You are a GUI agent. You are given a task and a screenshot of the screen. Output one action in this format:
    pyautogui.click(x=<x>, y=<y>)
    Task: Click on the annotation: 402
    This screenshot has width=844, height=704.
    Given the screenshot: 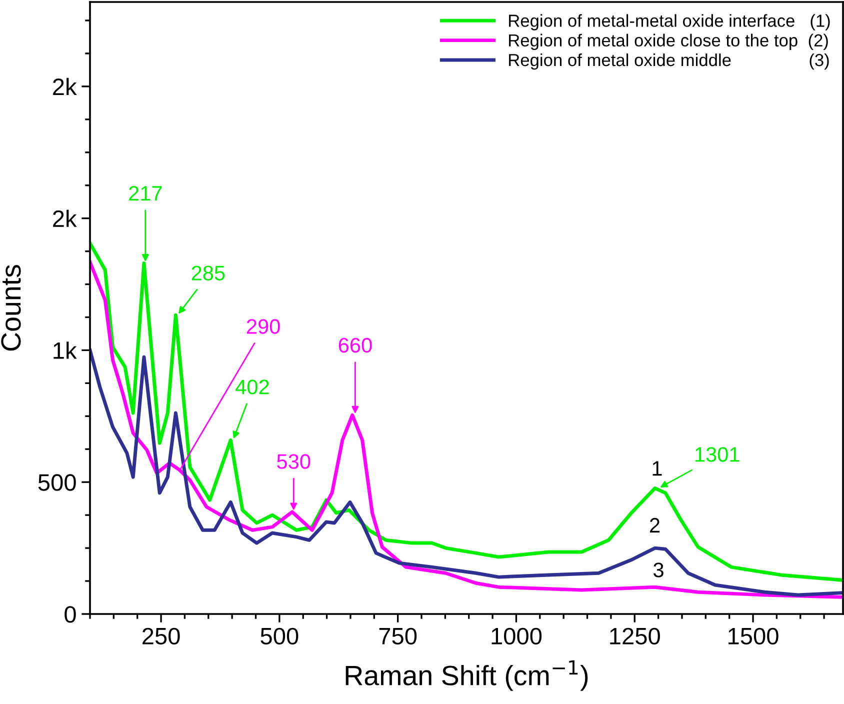 What is the action you would take?
    pyautogui.click(x=252, y=387)
    